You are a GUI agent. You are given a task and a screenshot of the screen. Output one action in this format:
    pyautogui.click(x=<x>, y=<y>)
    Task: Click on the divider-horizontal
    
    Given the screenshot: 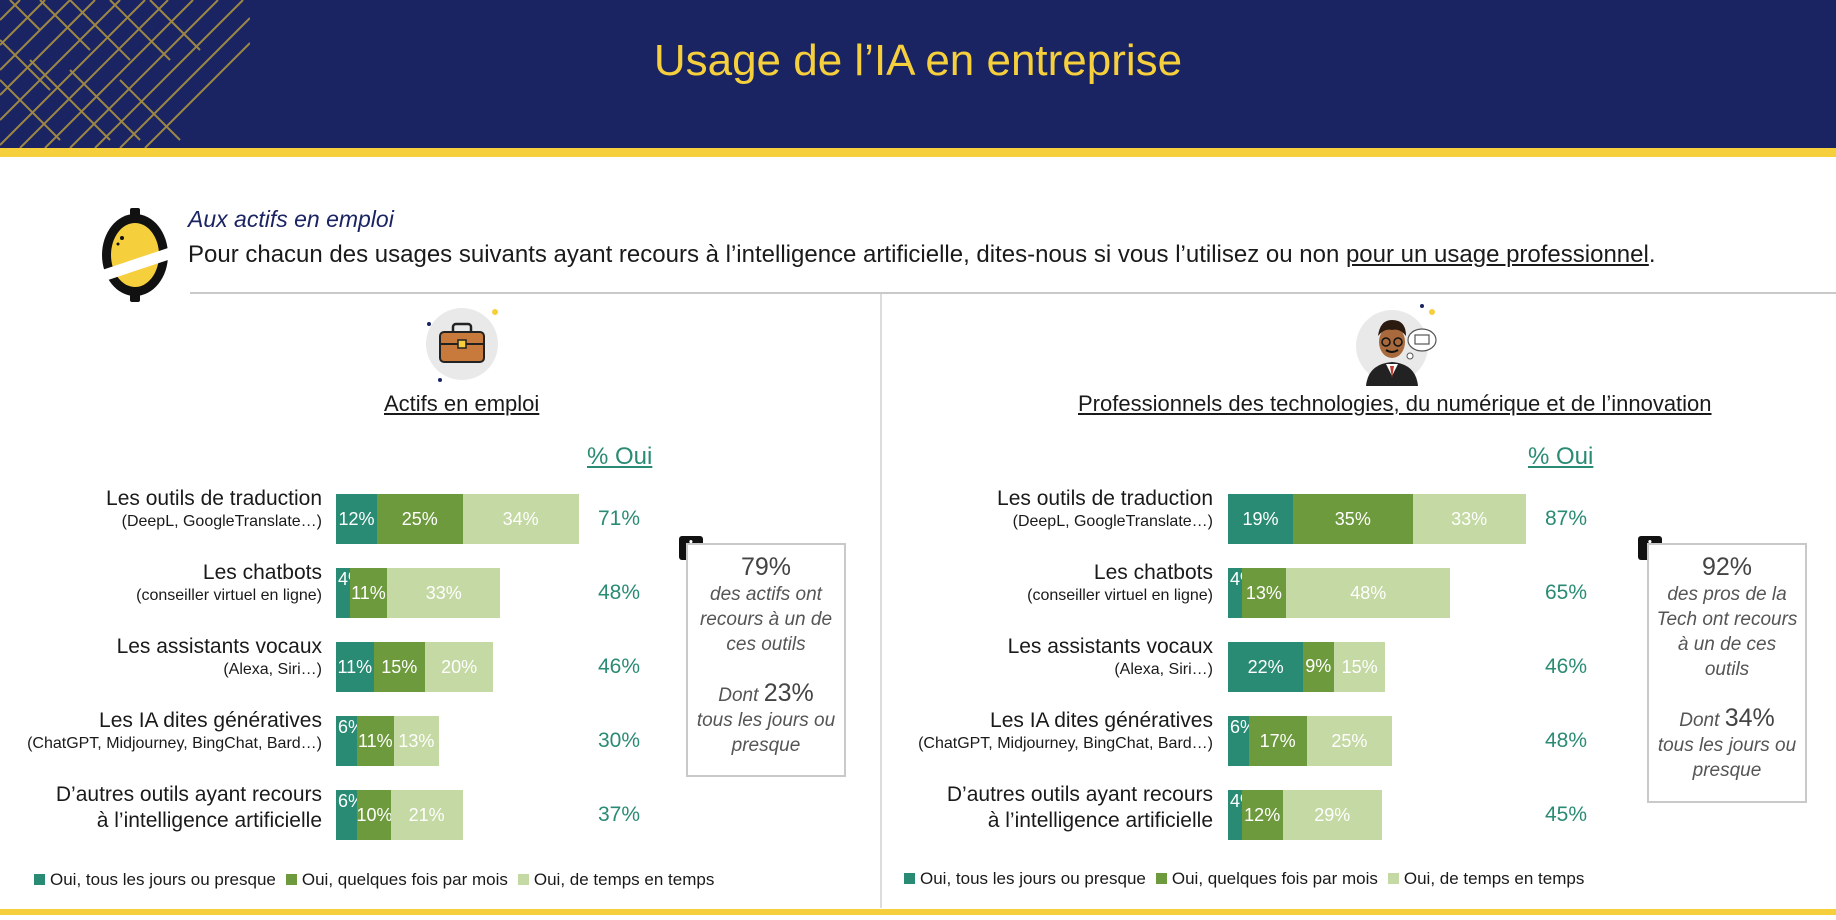 What is the action you would take?
    pyautogui.click(x=1013, y=293)
    